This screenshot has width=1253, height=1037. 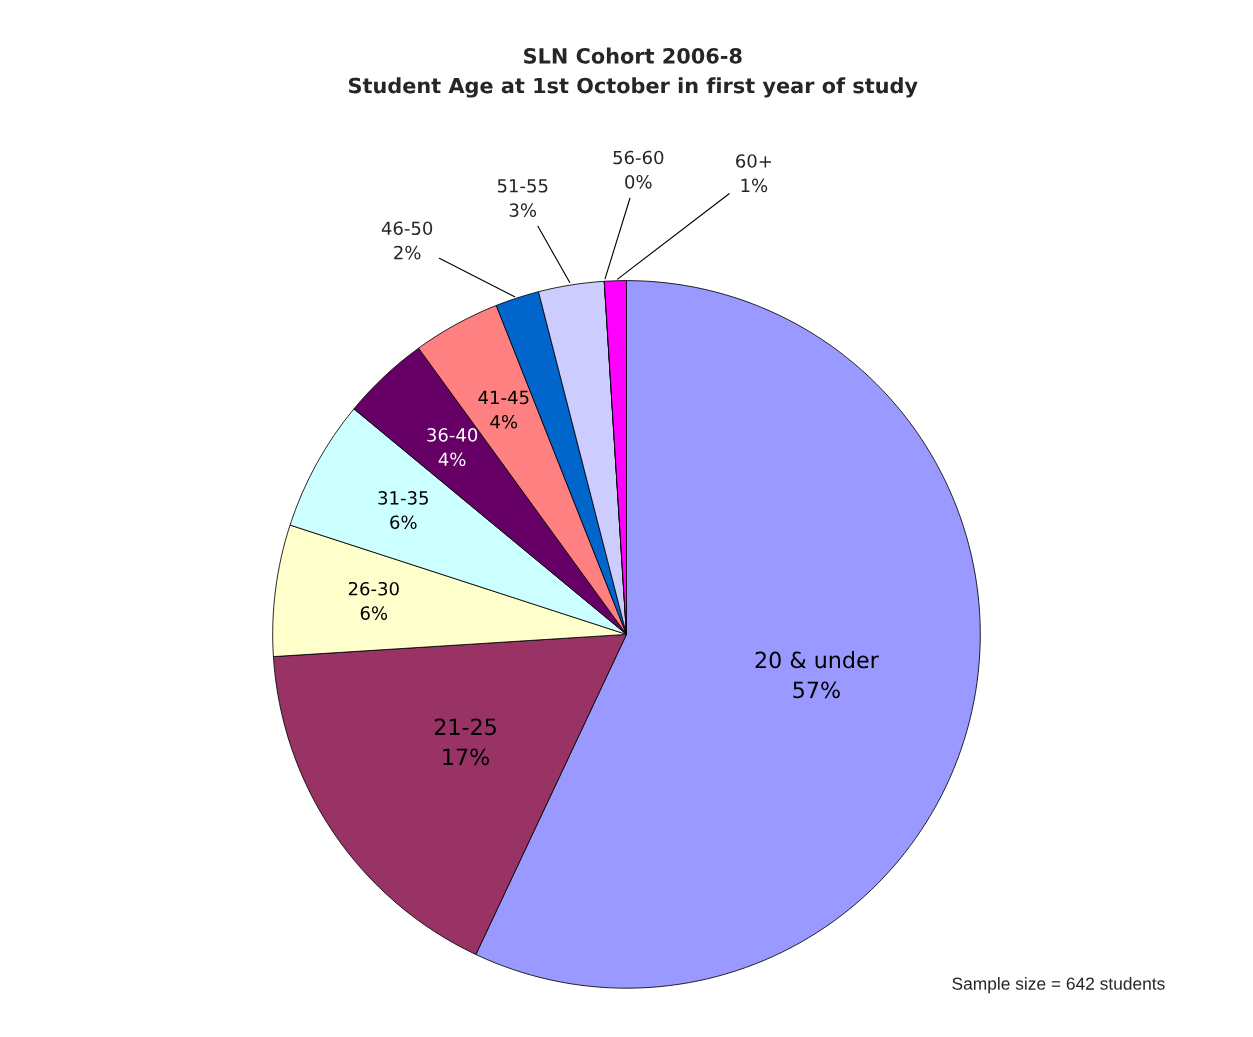 I want to click on data-label: 3%, so click(x=523, y=210).